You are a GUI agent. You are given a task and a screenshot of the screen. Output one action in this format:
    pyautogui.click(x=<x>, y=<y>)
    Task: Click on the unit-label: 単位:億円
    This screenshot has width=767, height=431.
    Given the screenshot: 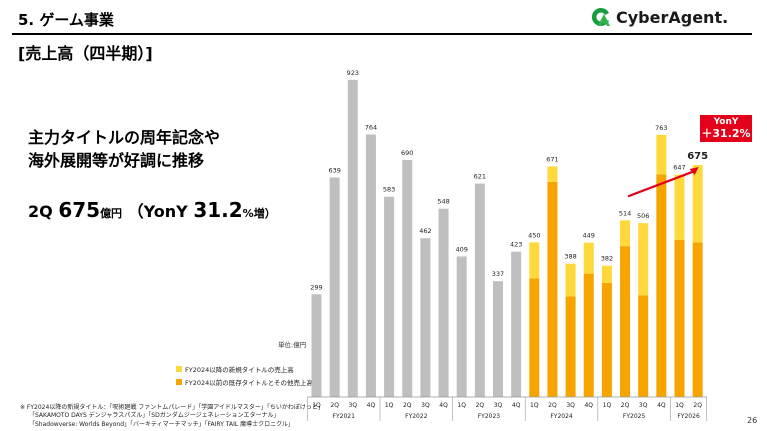 What is the action you would take?
    pyautogui.click(x=292, y=345)
    